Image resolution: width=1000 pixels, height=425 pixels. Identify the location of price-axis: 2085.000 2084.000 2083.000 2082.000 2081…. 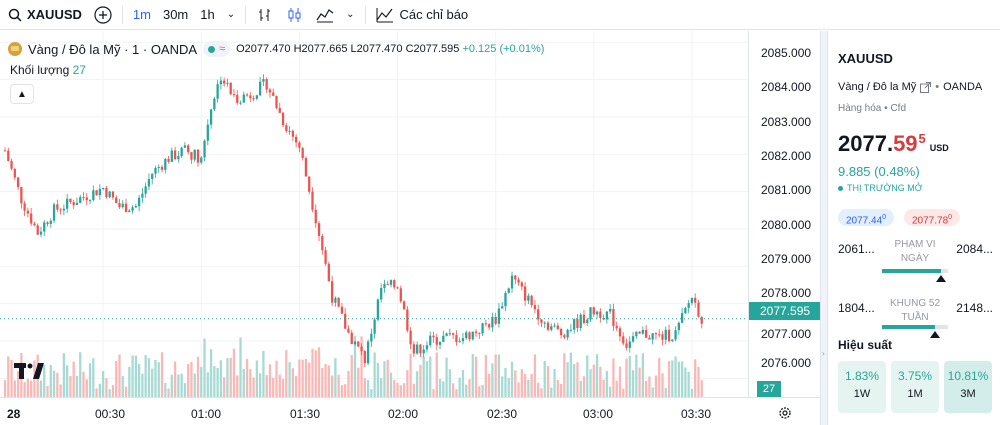
(784, 214).